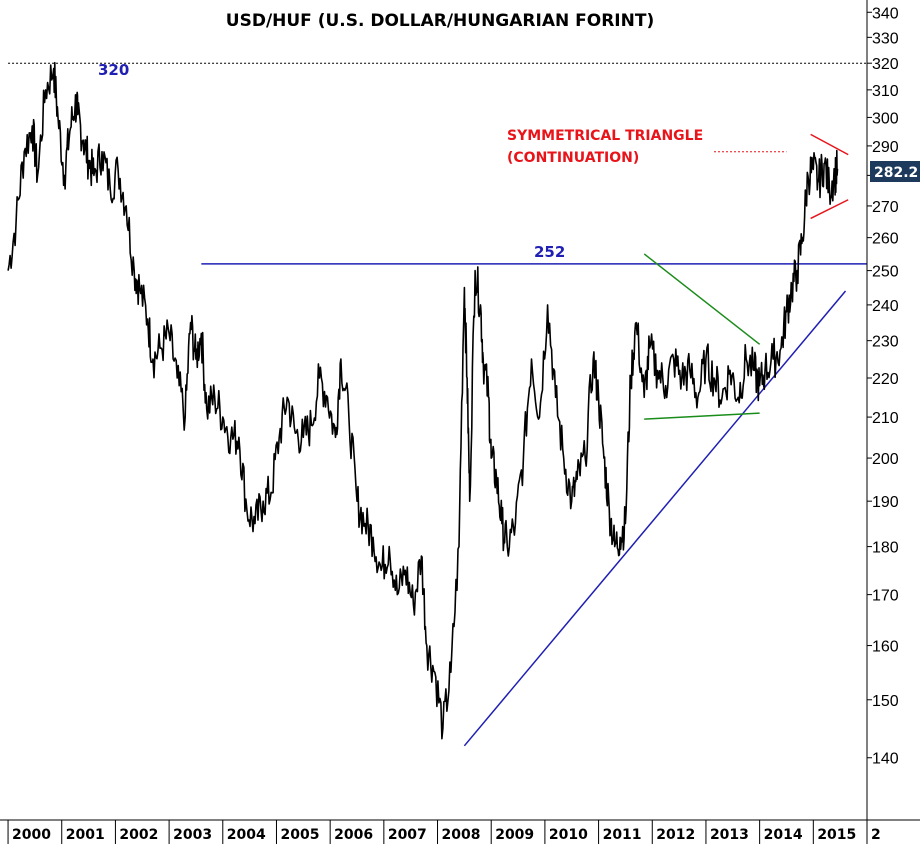 This screenshot has width=920, height=844. Describe the element at coordinates (85, 835) in the screenshot. I see `x-tick-label: 2001` at that location.